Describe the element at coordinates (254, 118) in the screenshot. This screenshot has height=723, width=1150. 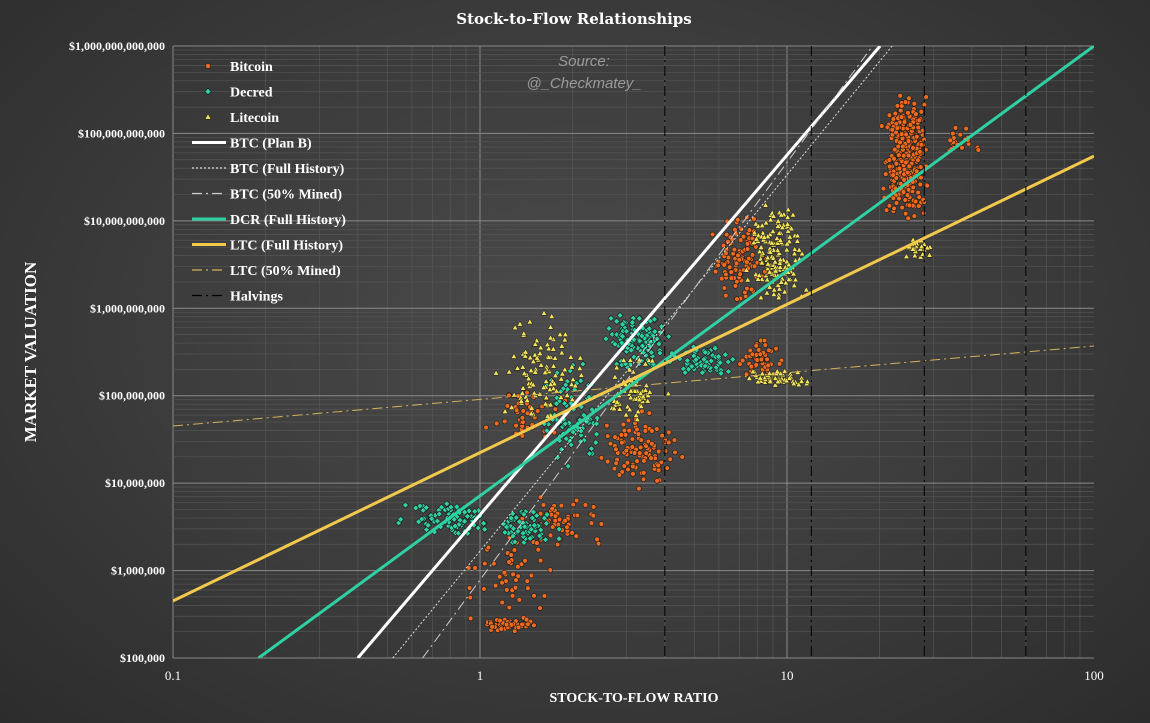
I see `legend-label-litecoin: Litecoin` at that location.